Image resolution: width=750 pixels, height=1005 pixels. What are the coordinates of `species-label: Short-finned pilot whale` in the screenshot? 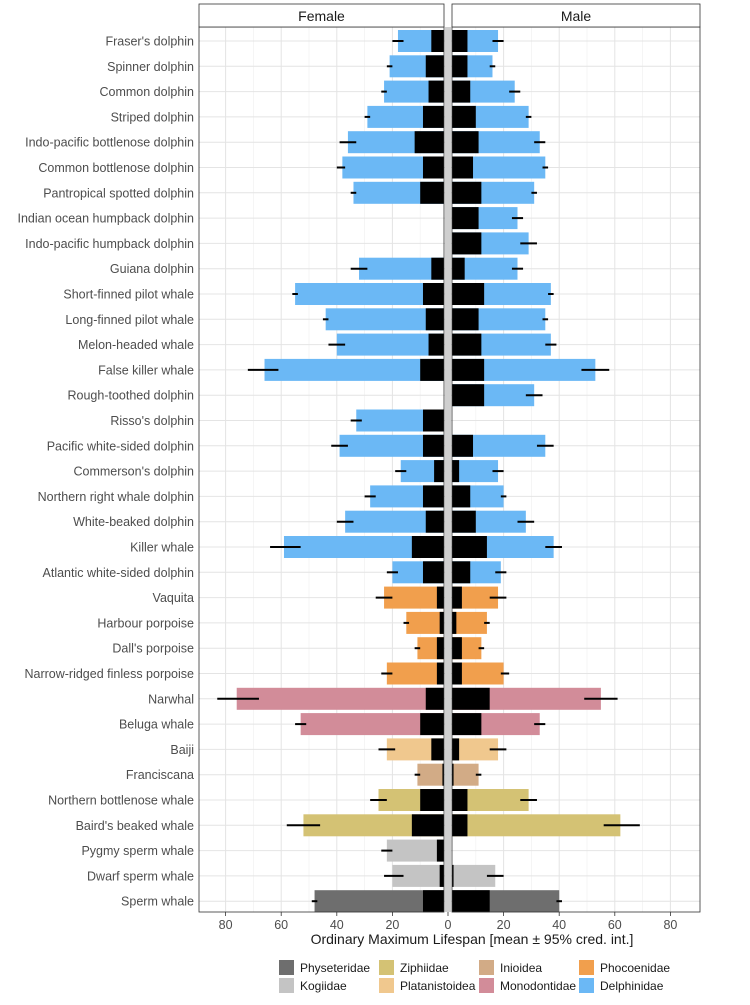 It's located at (128, 295).